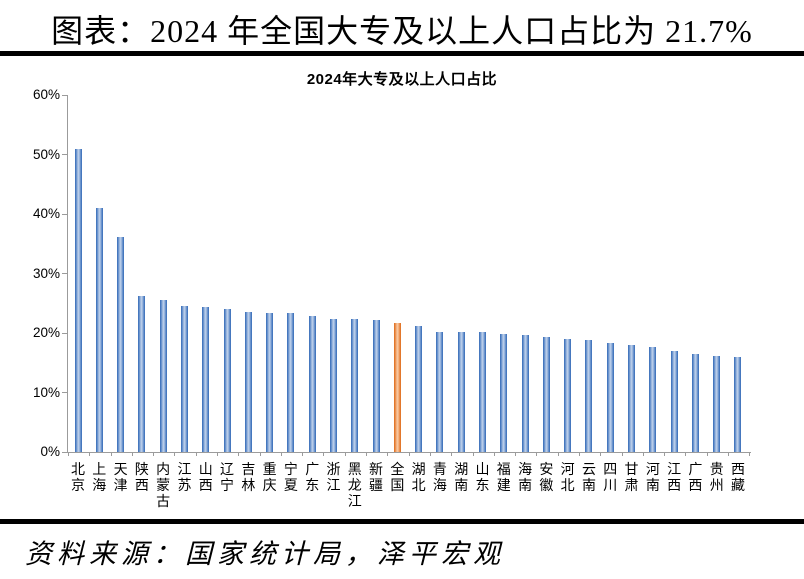 The height and width of the screenshot is (579, 804). Describe the element at coordinates (461, 477) in the screenshot. I see `x-axis-label: 湖南` at that location.